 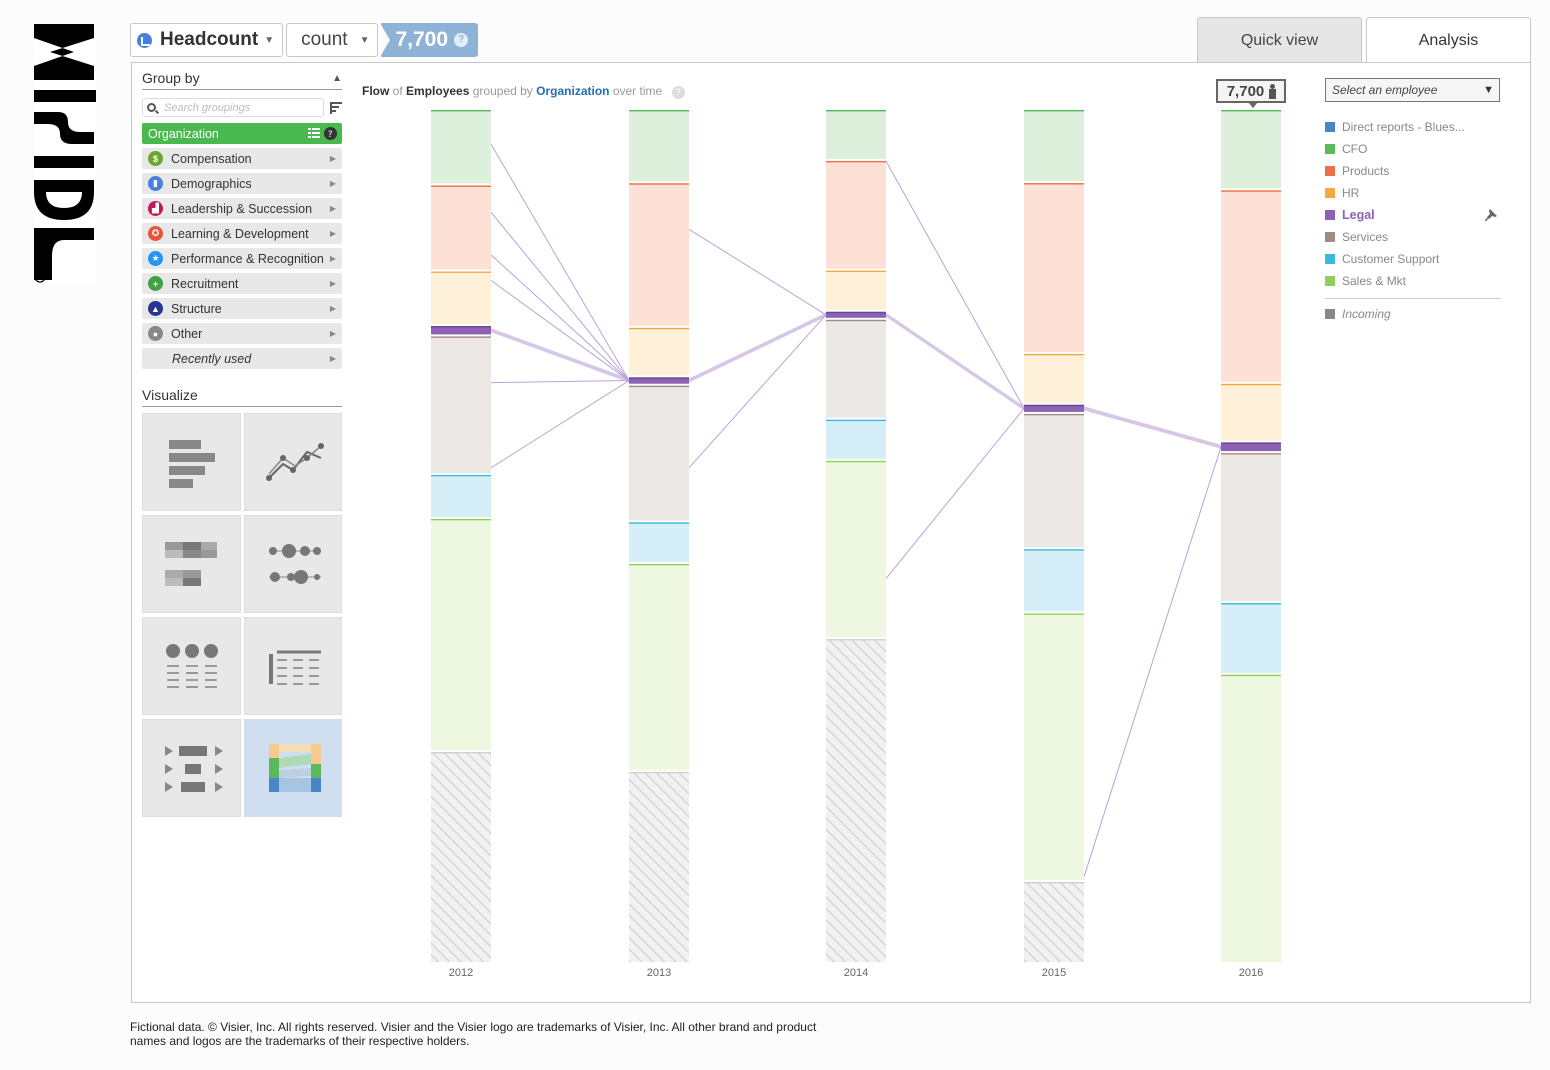 I want to click on search-groupings-input: Search groupings, so click(x=233, y=107).